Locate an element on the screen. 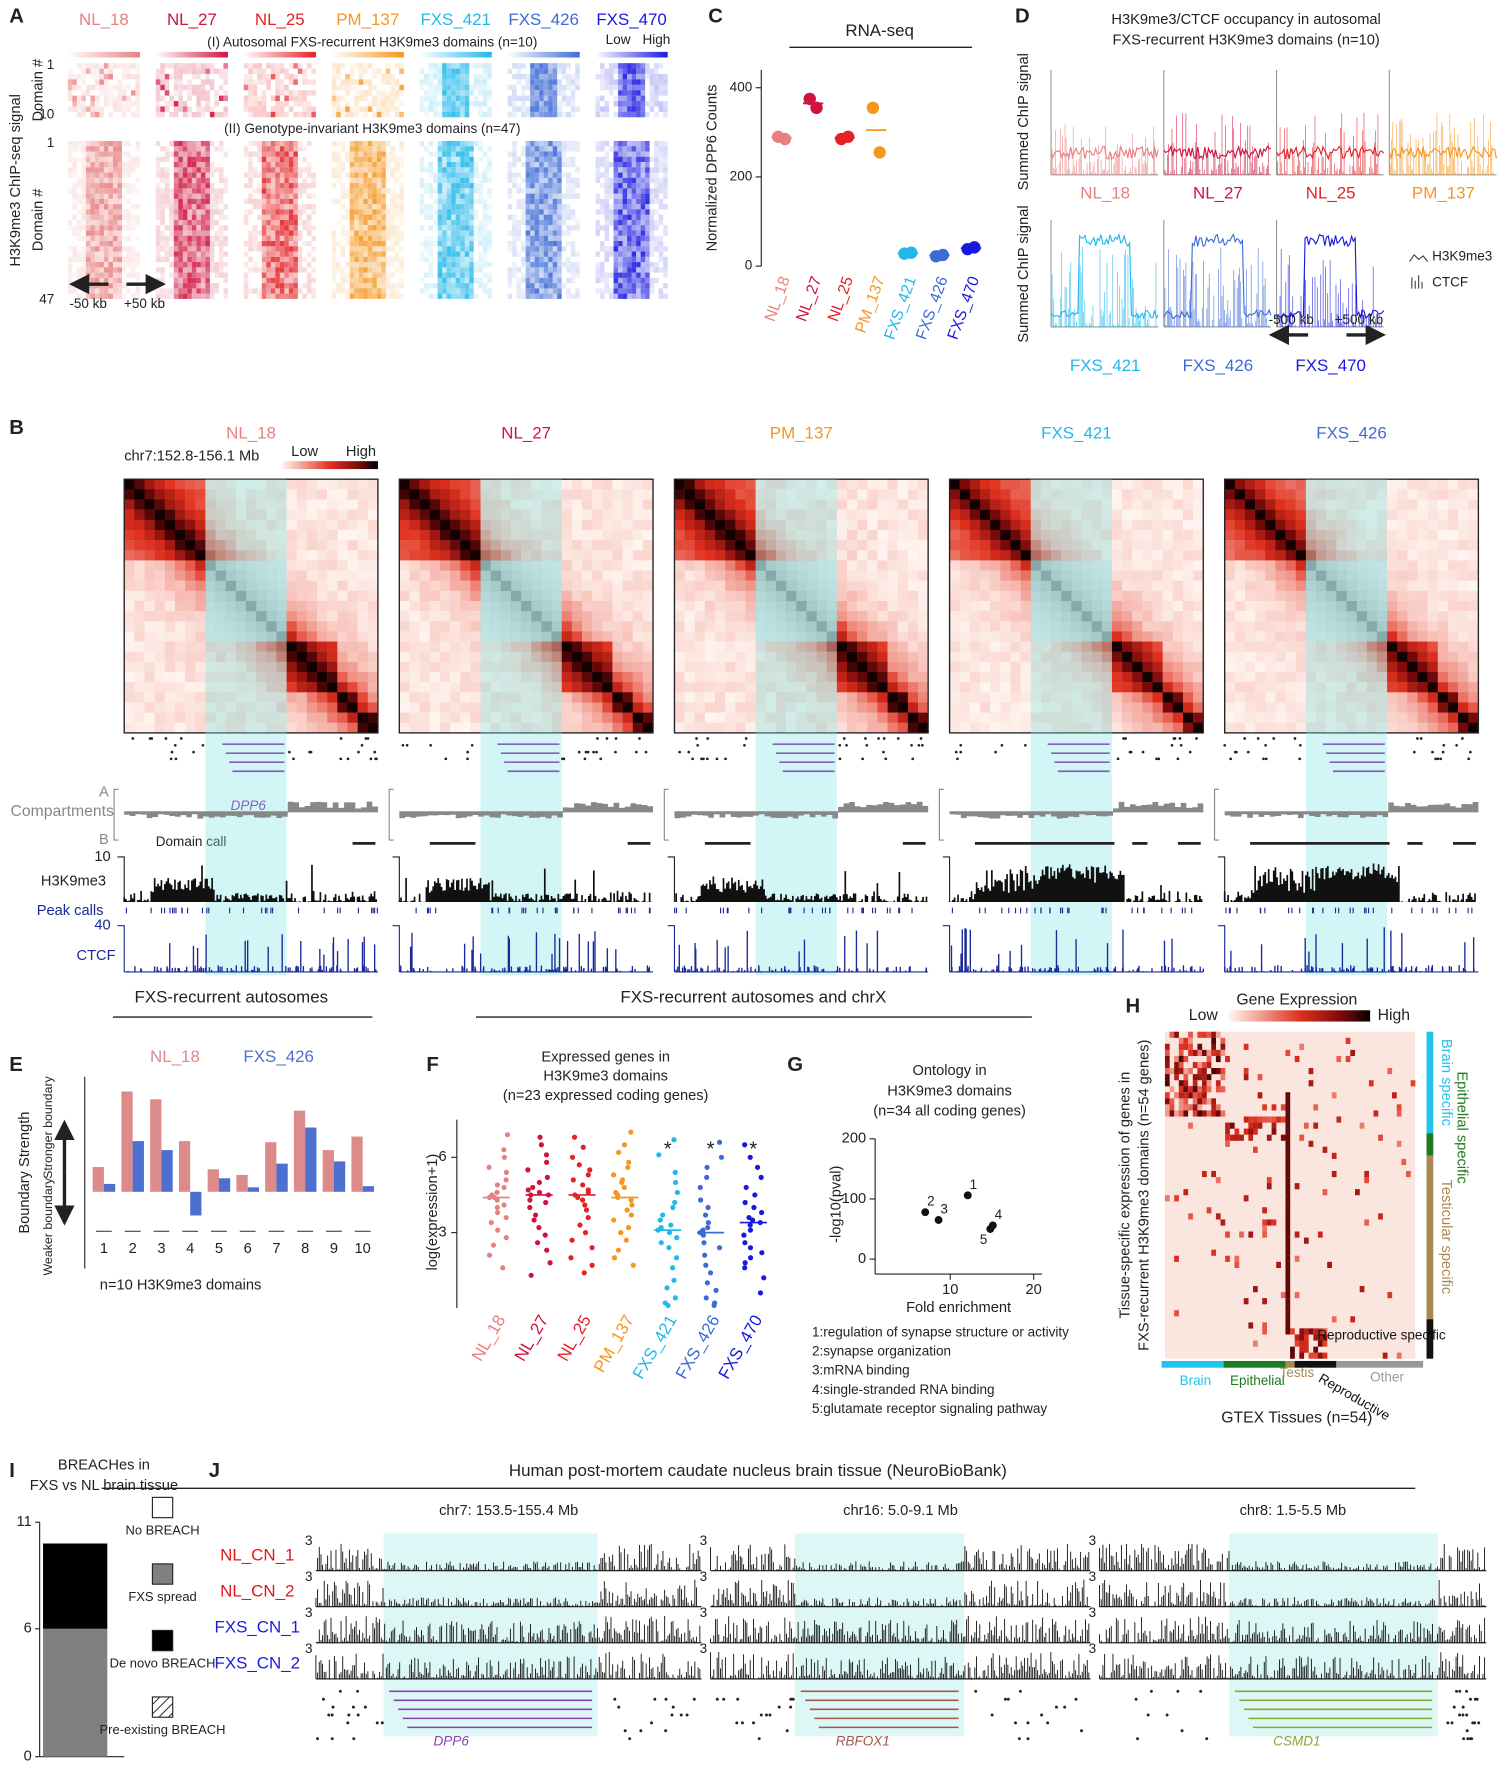 The image size is (1500, 1777). h3k9me3-track is located at coordinates (250, 883).